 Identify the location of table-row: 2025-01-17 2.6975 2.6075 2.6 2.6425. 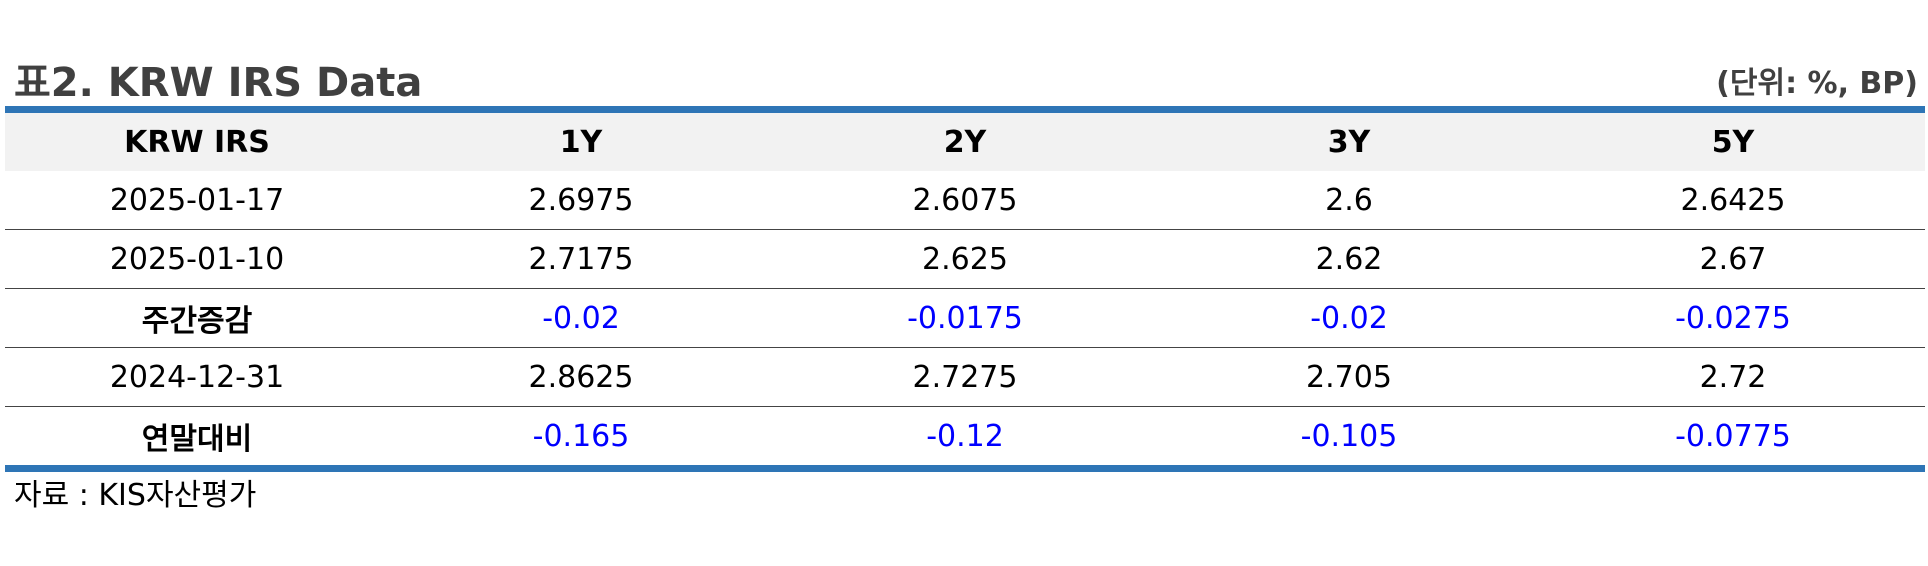
(965, 200).